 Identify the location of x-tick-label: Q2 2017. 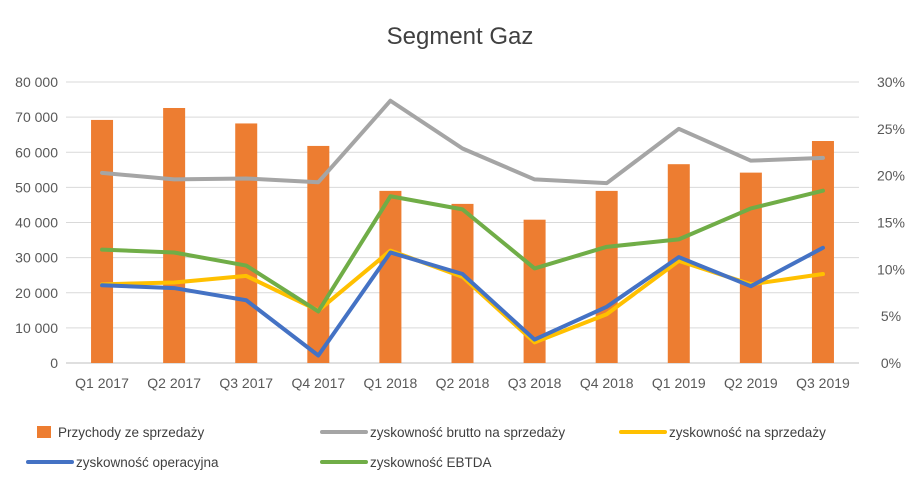
(174, 383).